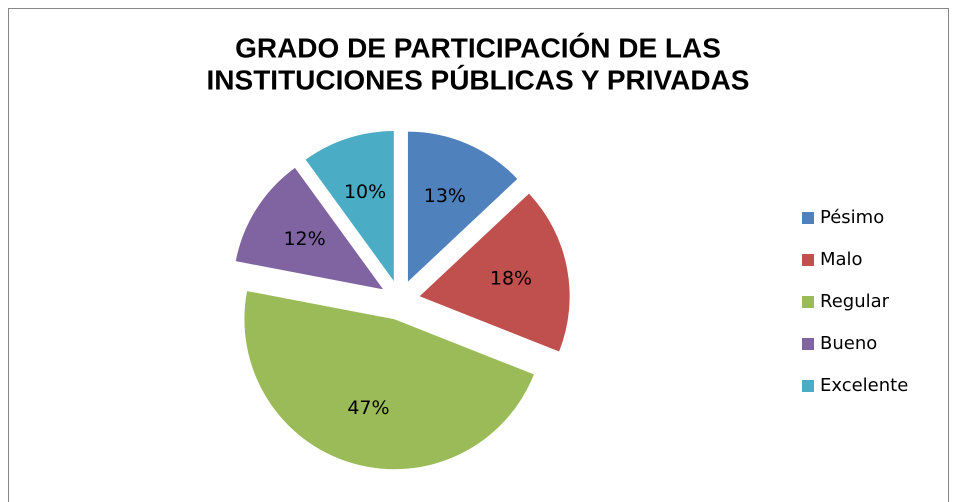 Image resolution: width=955 pixels, height=502 pixels. Describe the element at coordinates (852, 217) in the screenshot. I see `legend-label: Pésimo` at that location.